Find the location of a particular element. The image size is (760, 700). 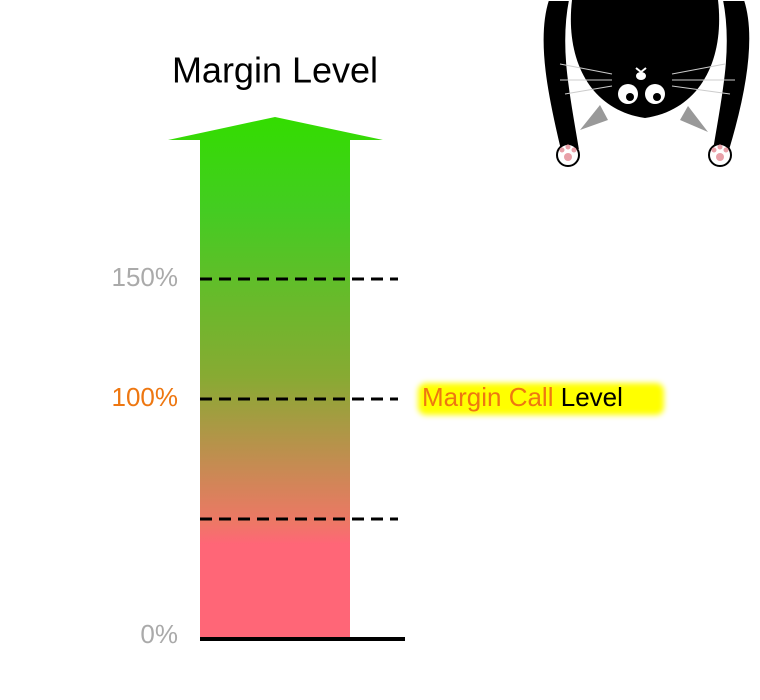

callout: Margin Call Level is located at coordinates (522, 397).